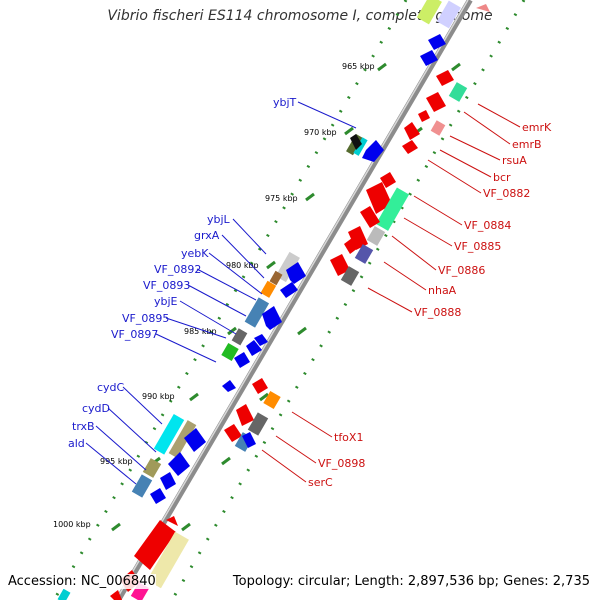 The height and width of the screenshot is (600, 600). I want to click on gene-label-VF_0888: VF_0888, so click(437, 312).